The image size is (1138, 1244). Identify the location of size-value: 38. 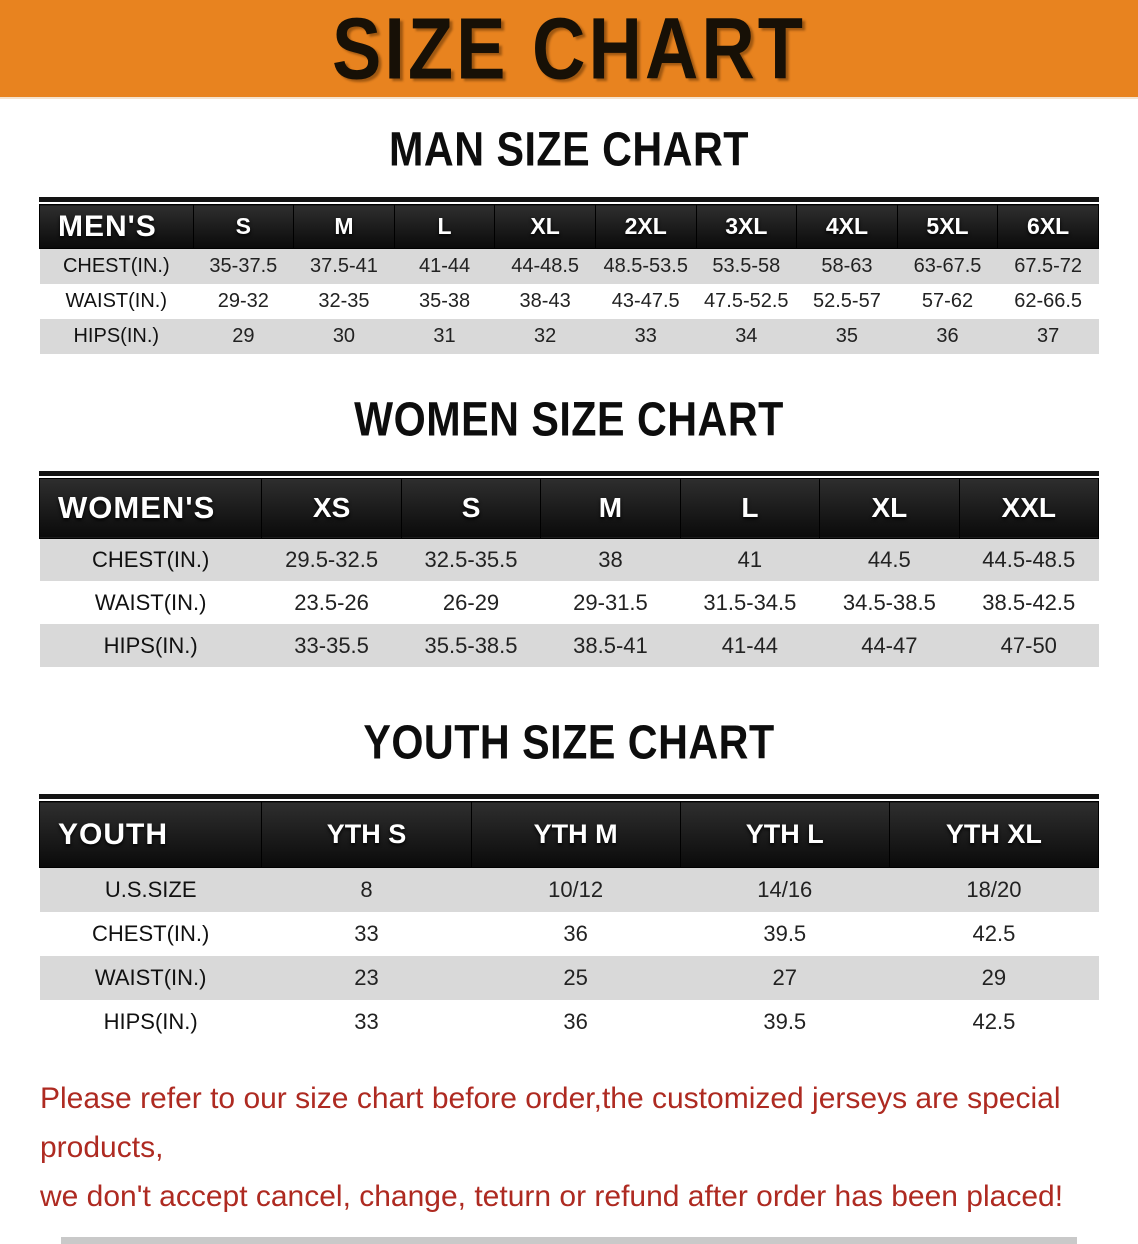
(610, 559).